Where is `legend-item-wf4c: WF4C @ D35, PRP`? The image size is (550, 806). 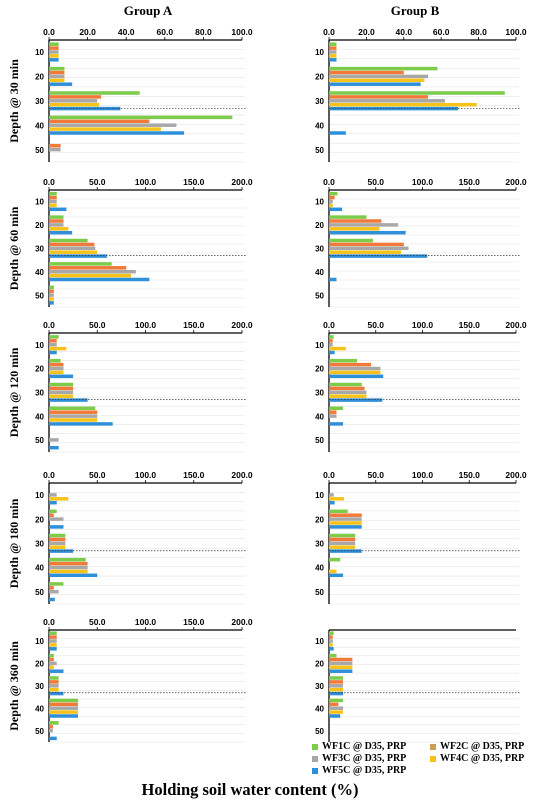 legend-item-wf4c: WF4C @ D35, PRP is located at coordinates (477, 758).